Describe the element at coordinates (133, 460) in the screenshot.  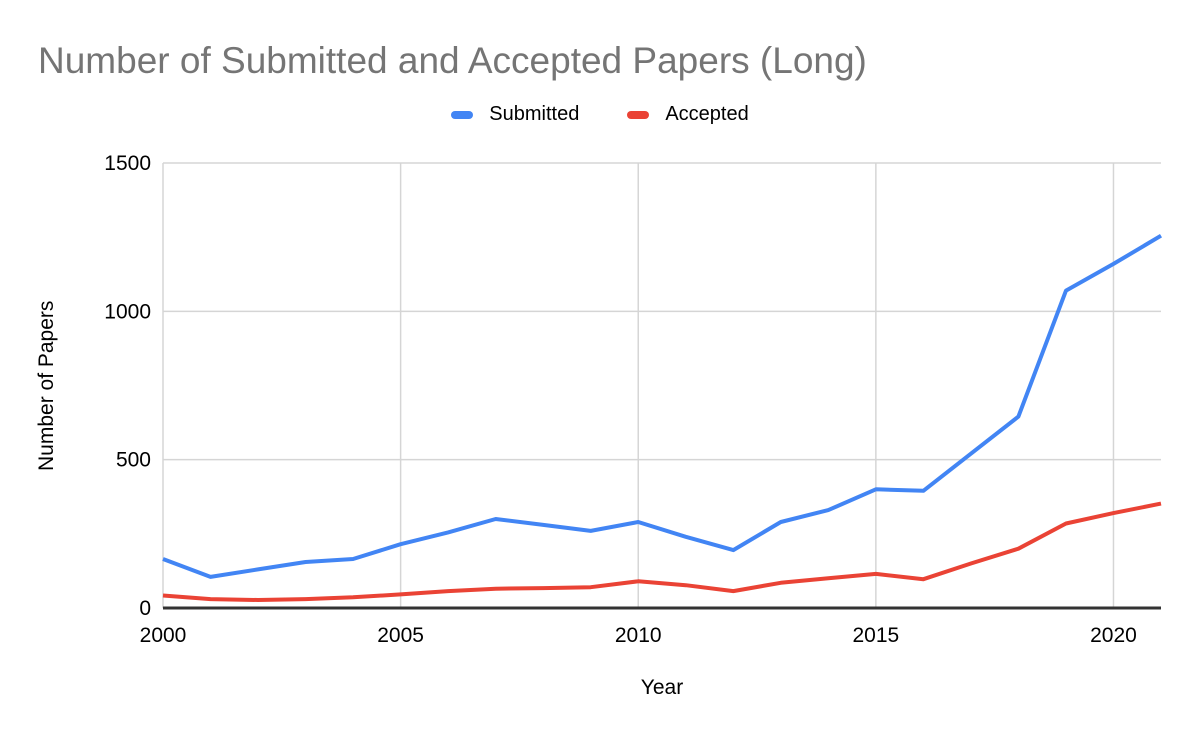
I see `y-tick-label: 500` at that location.